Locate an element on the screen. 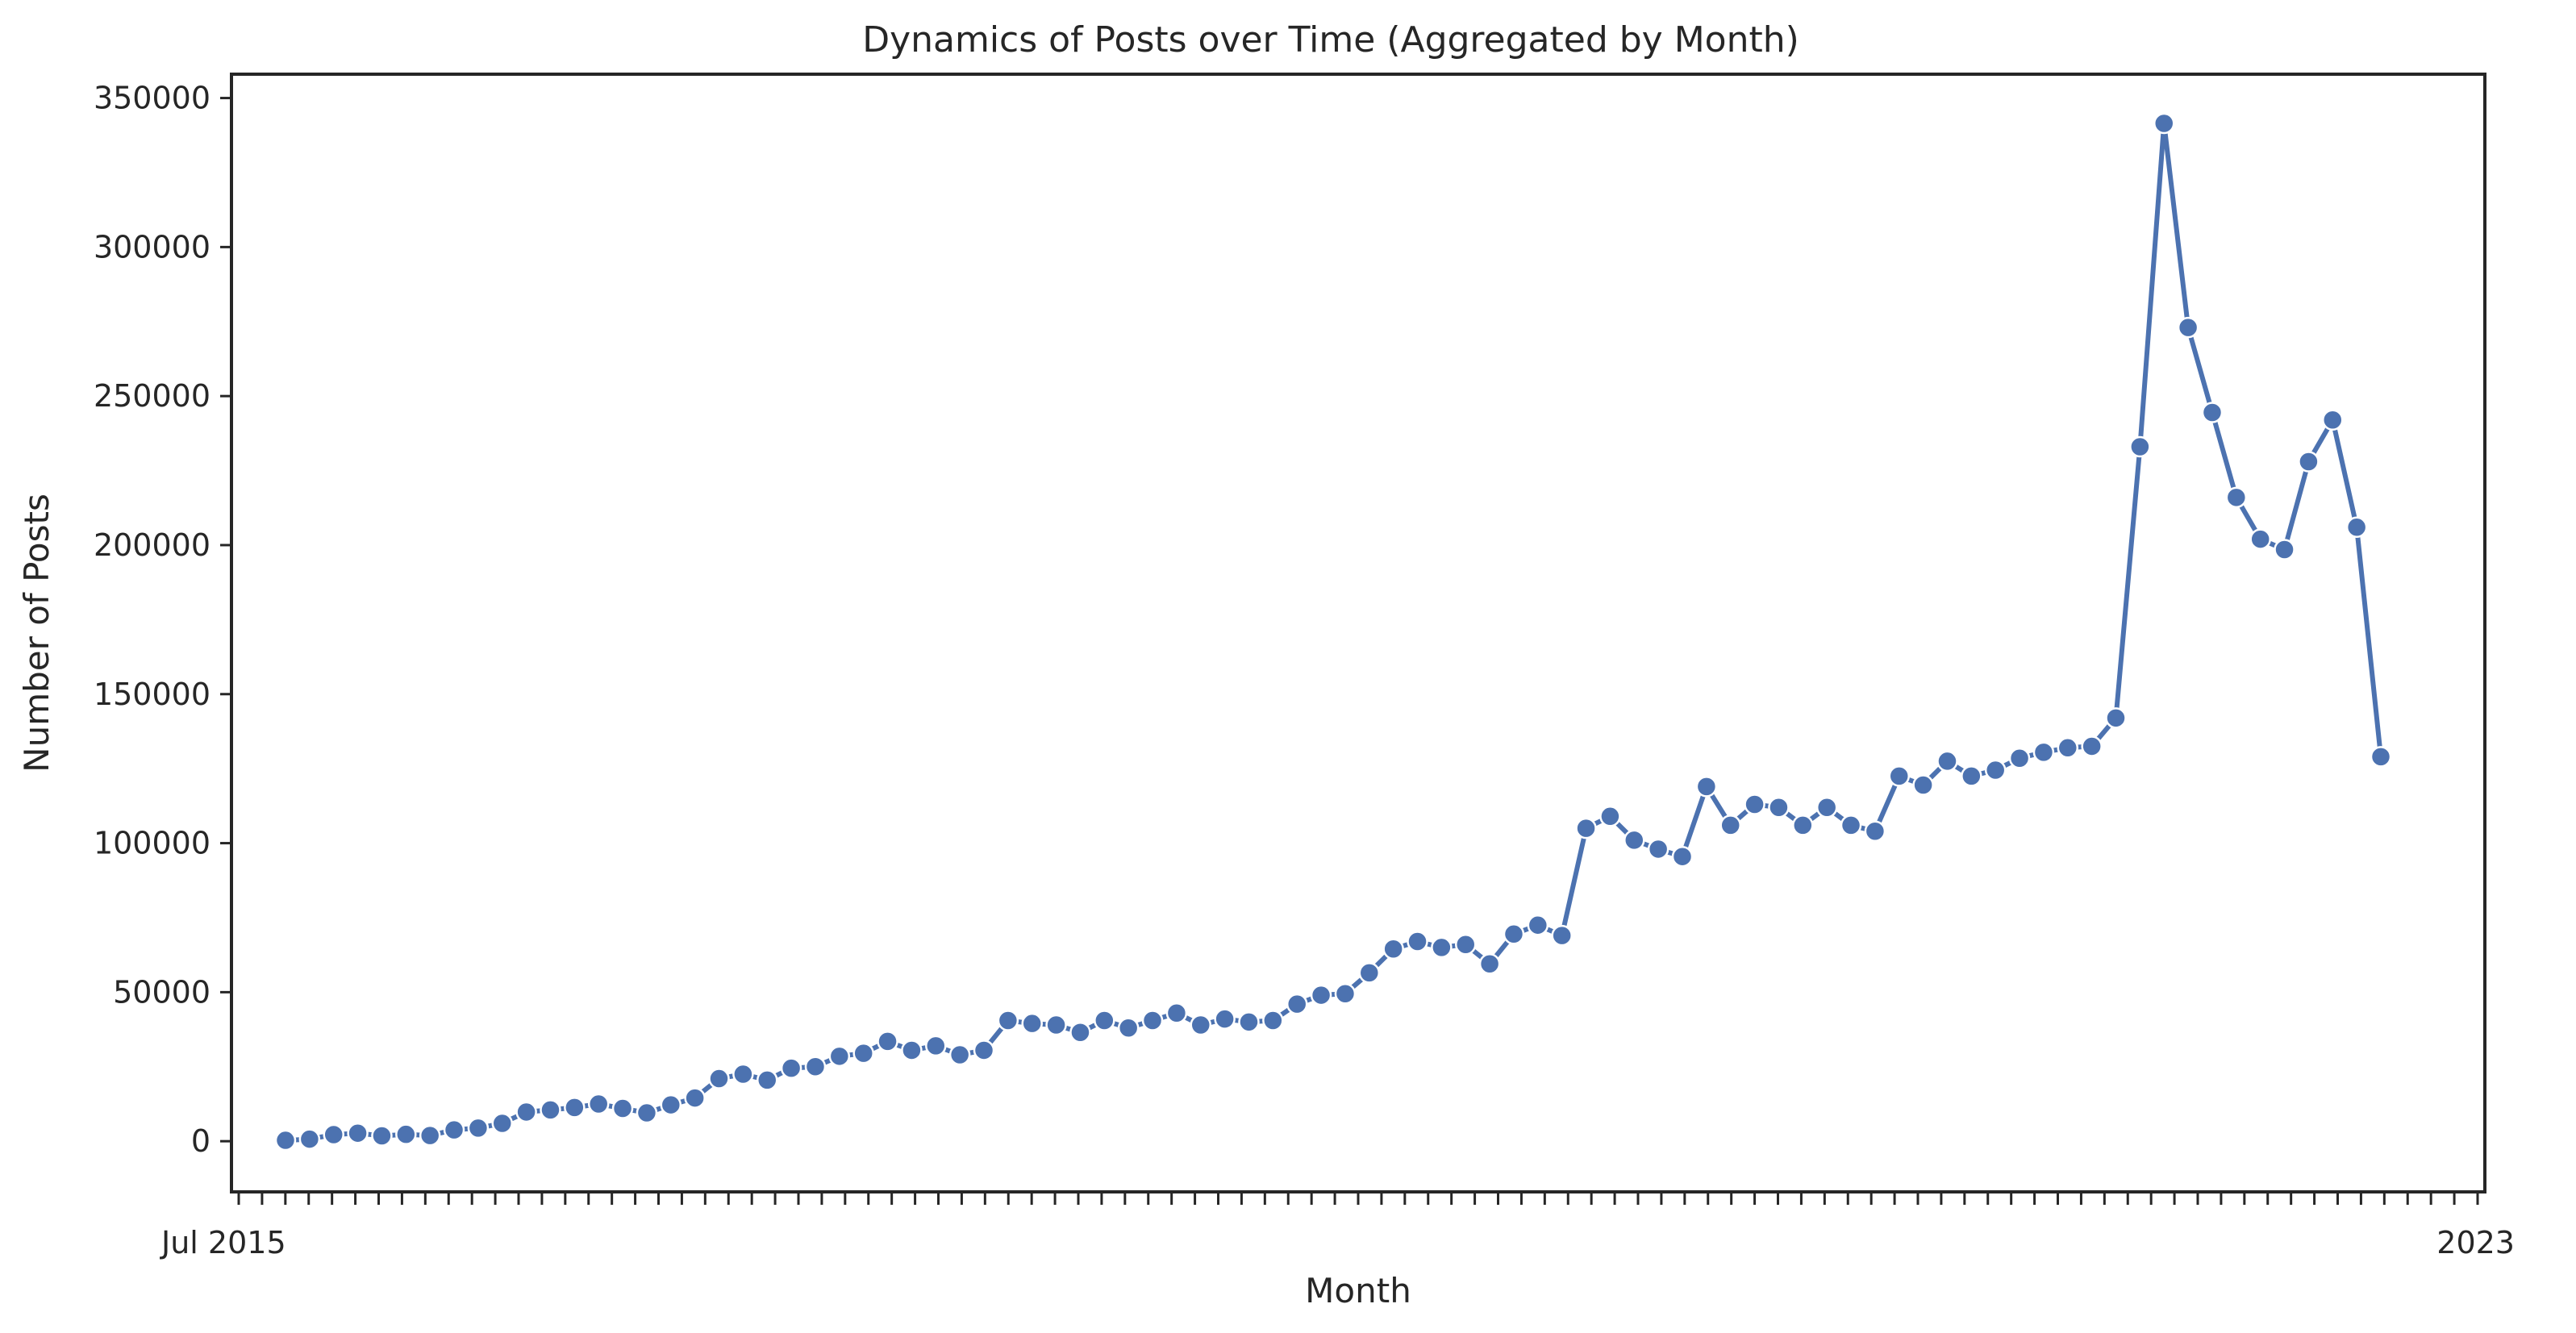  y-tick-label: 300000 is located at coordinates (152, 247).